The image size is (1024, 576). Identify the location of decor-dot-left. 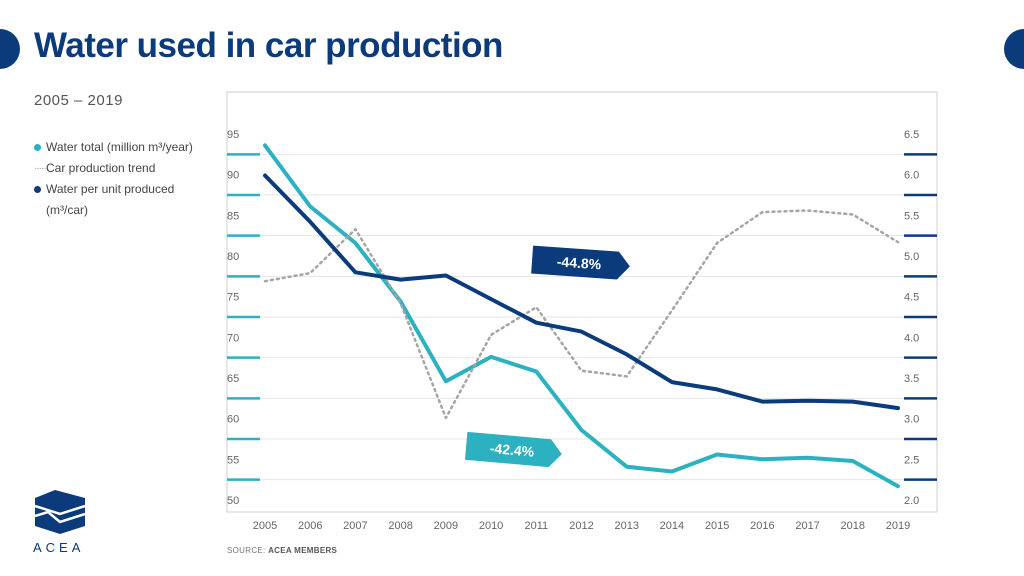
(10, 49).